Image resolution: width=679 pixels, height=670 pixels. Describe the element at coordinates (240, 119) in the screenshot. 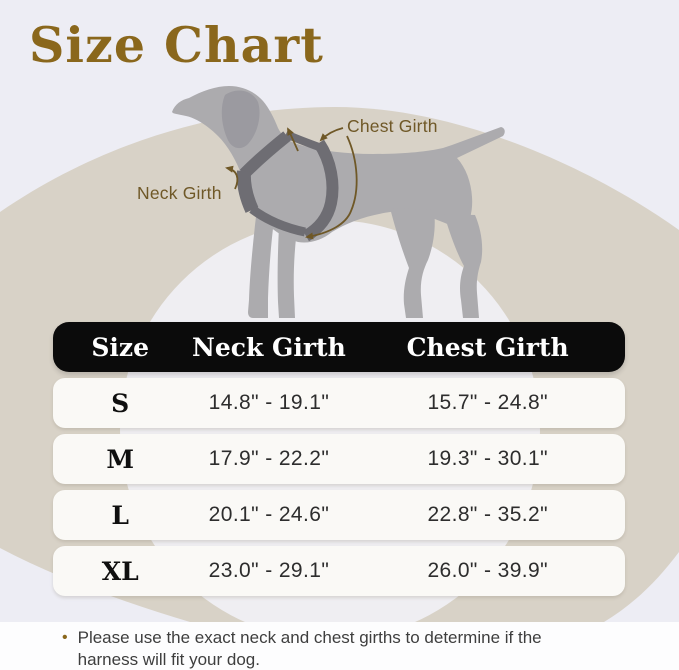

I see `dog-ear` at that location.